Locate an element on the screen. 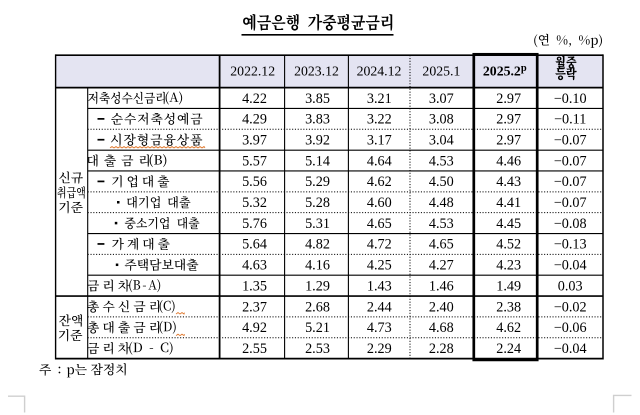  svg-text: 4.63 is located at coordinates (254, 266).